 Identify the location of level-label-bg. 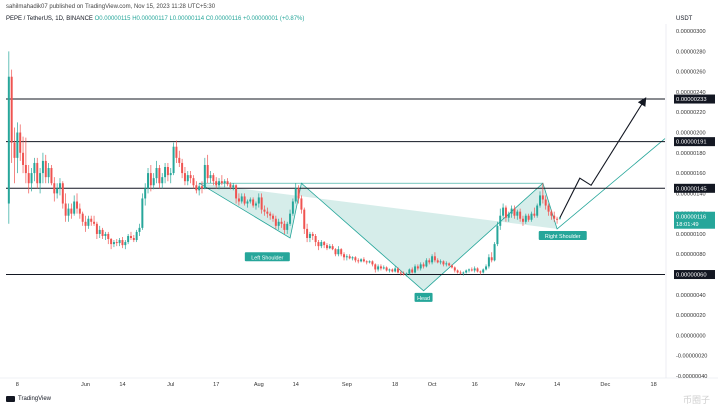
(694, 142).